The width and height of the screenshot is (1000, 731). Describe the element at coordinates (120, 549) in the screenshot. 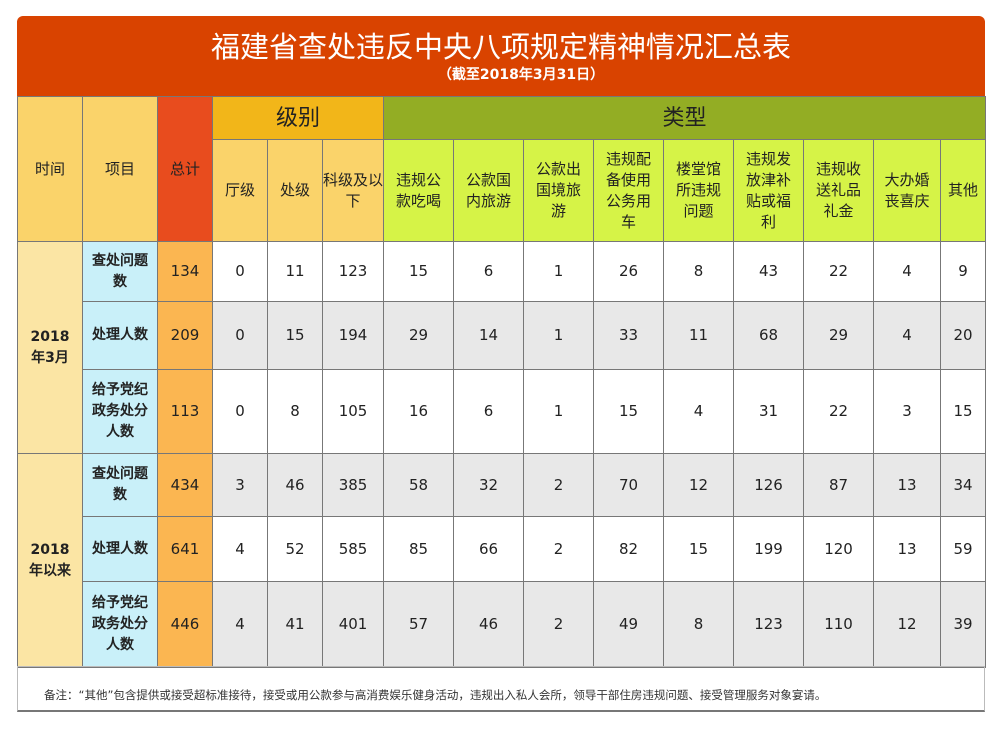

I see `row-item: 处理人数` at that location.